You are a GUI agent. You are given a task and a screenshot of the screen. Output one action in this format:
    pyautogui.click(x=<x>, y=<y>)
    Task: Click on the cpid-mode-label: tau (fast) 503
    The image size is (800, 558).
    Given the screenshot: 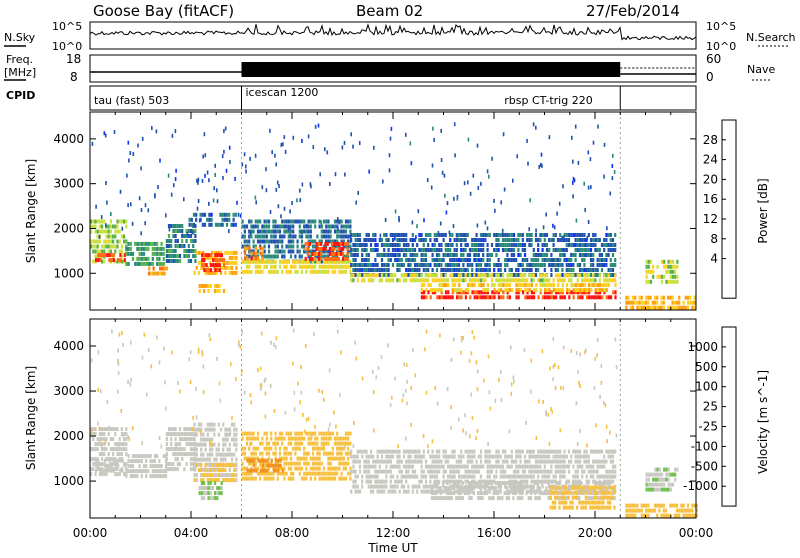 What is the action you would take?
    pyautogui.click(x=131, y=100)
    